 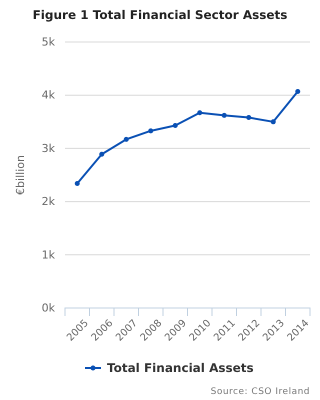 What do you see at coordinates (180, 368) in the screenshot?
I see `legend-label: Total Financial Assets` at bounding box center [180, 368].